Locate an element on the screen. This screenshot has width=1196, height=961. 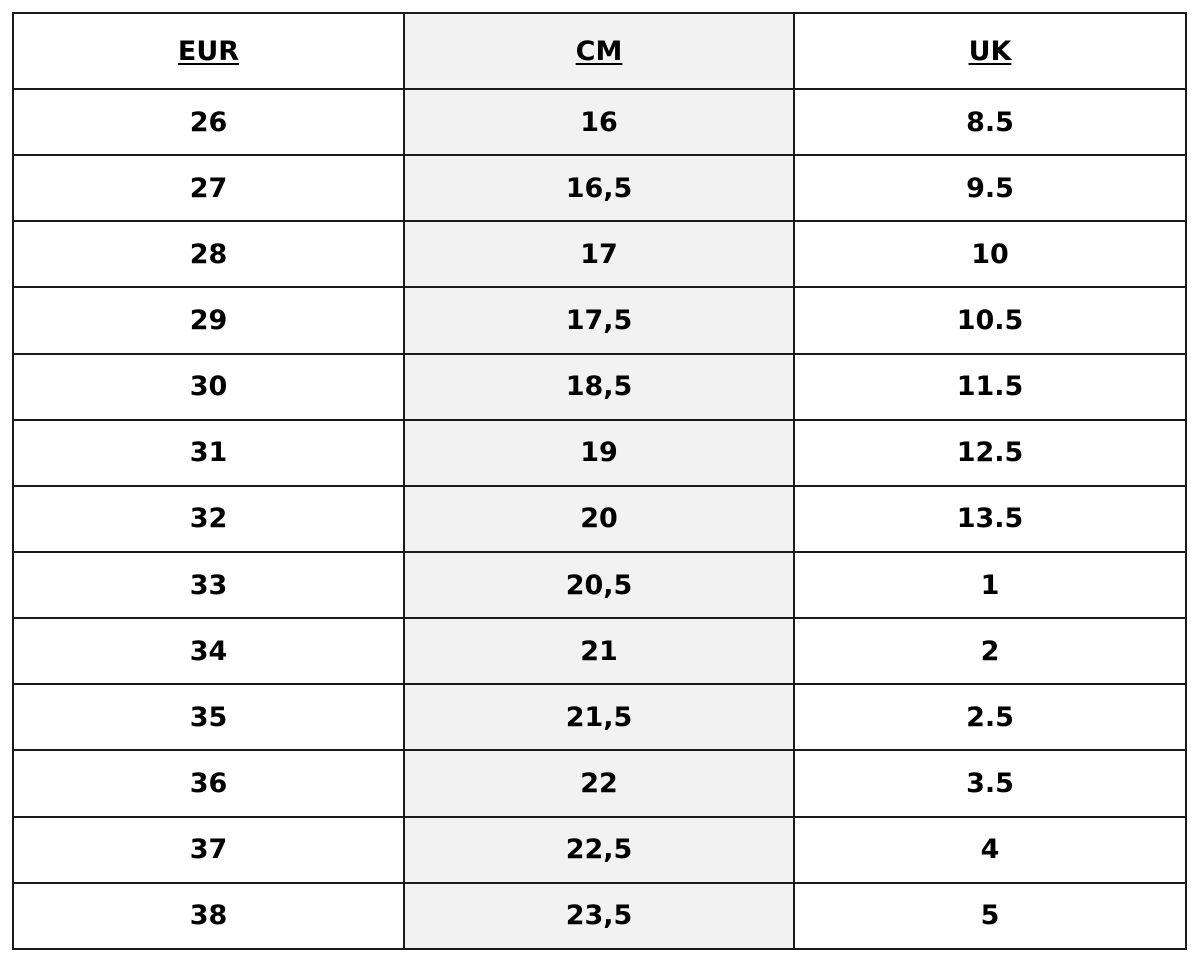
cell-uk: 2.5 is located at coordinates (990, 717).